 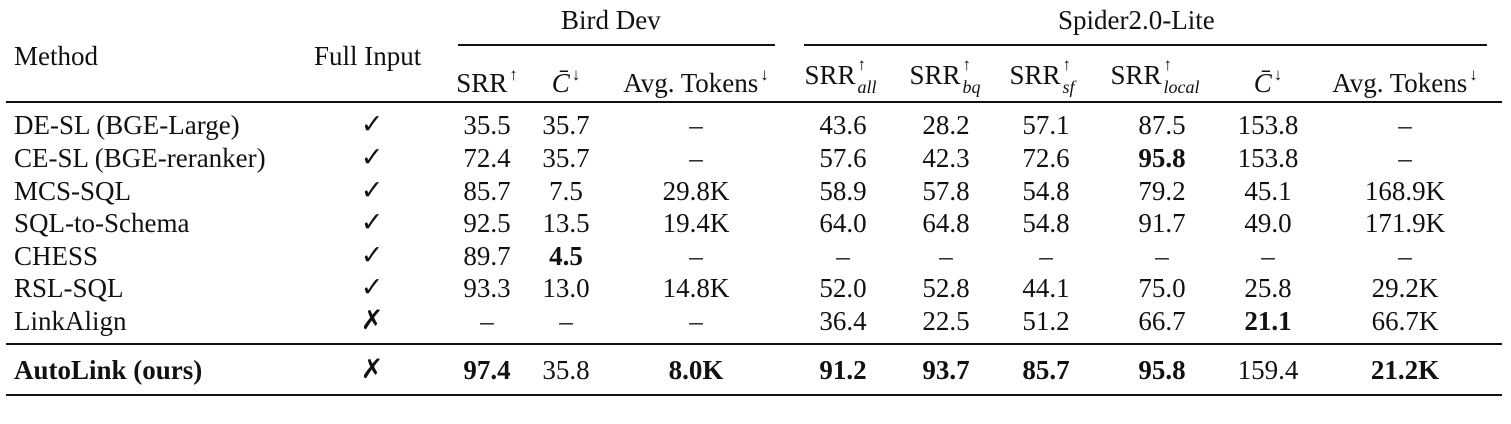 What do you see at coordinates (946, 125) in the screenshot?
I see `table-cell: 28.2` at bounding box center [946, 125].